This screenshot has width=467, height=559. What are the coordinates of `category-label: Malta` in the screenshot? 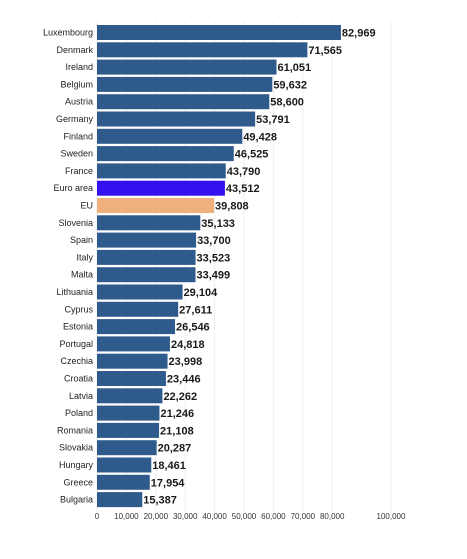 It's located at (82, 275).